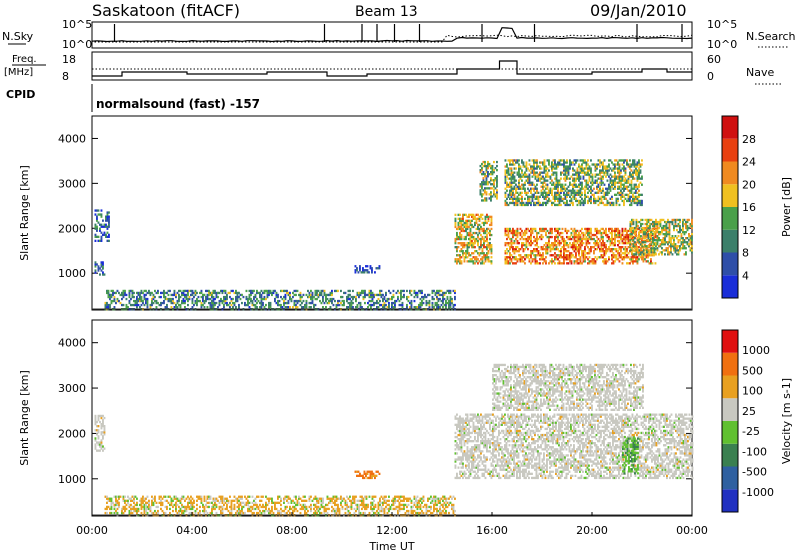 The width and height of the screenshot is (800, 554). Describe the element at coordinates (72, 273) in the screenshot. I see `y-tick-label: 1000` at that location.